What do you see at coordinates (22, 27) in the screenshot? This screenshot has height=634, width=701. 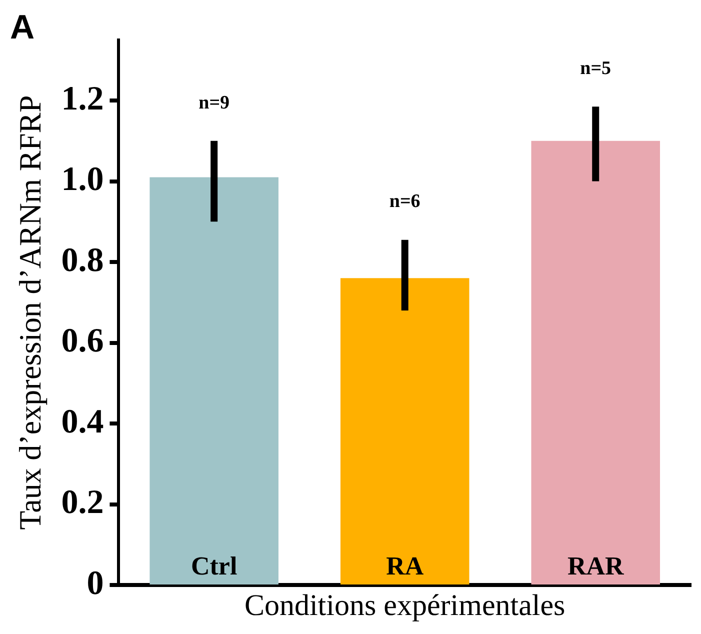 I see `text: A` at bounding box center [22, 27].